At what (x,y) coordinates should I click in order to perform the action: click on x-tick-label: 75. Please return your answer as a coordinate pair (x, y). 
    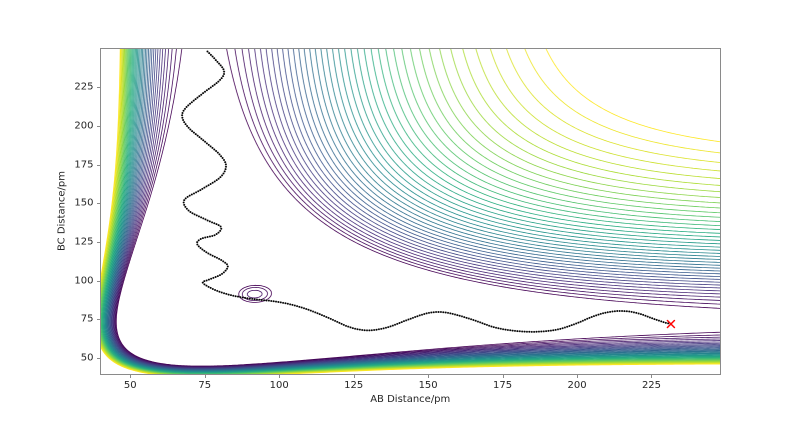
    Looking at the image, I should click on (205, 385).